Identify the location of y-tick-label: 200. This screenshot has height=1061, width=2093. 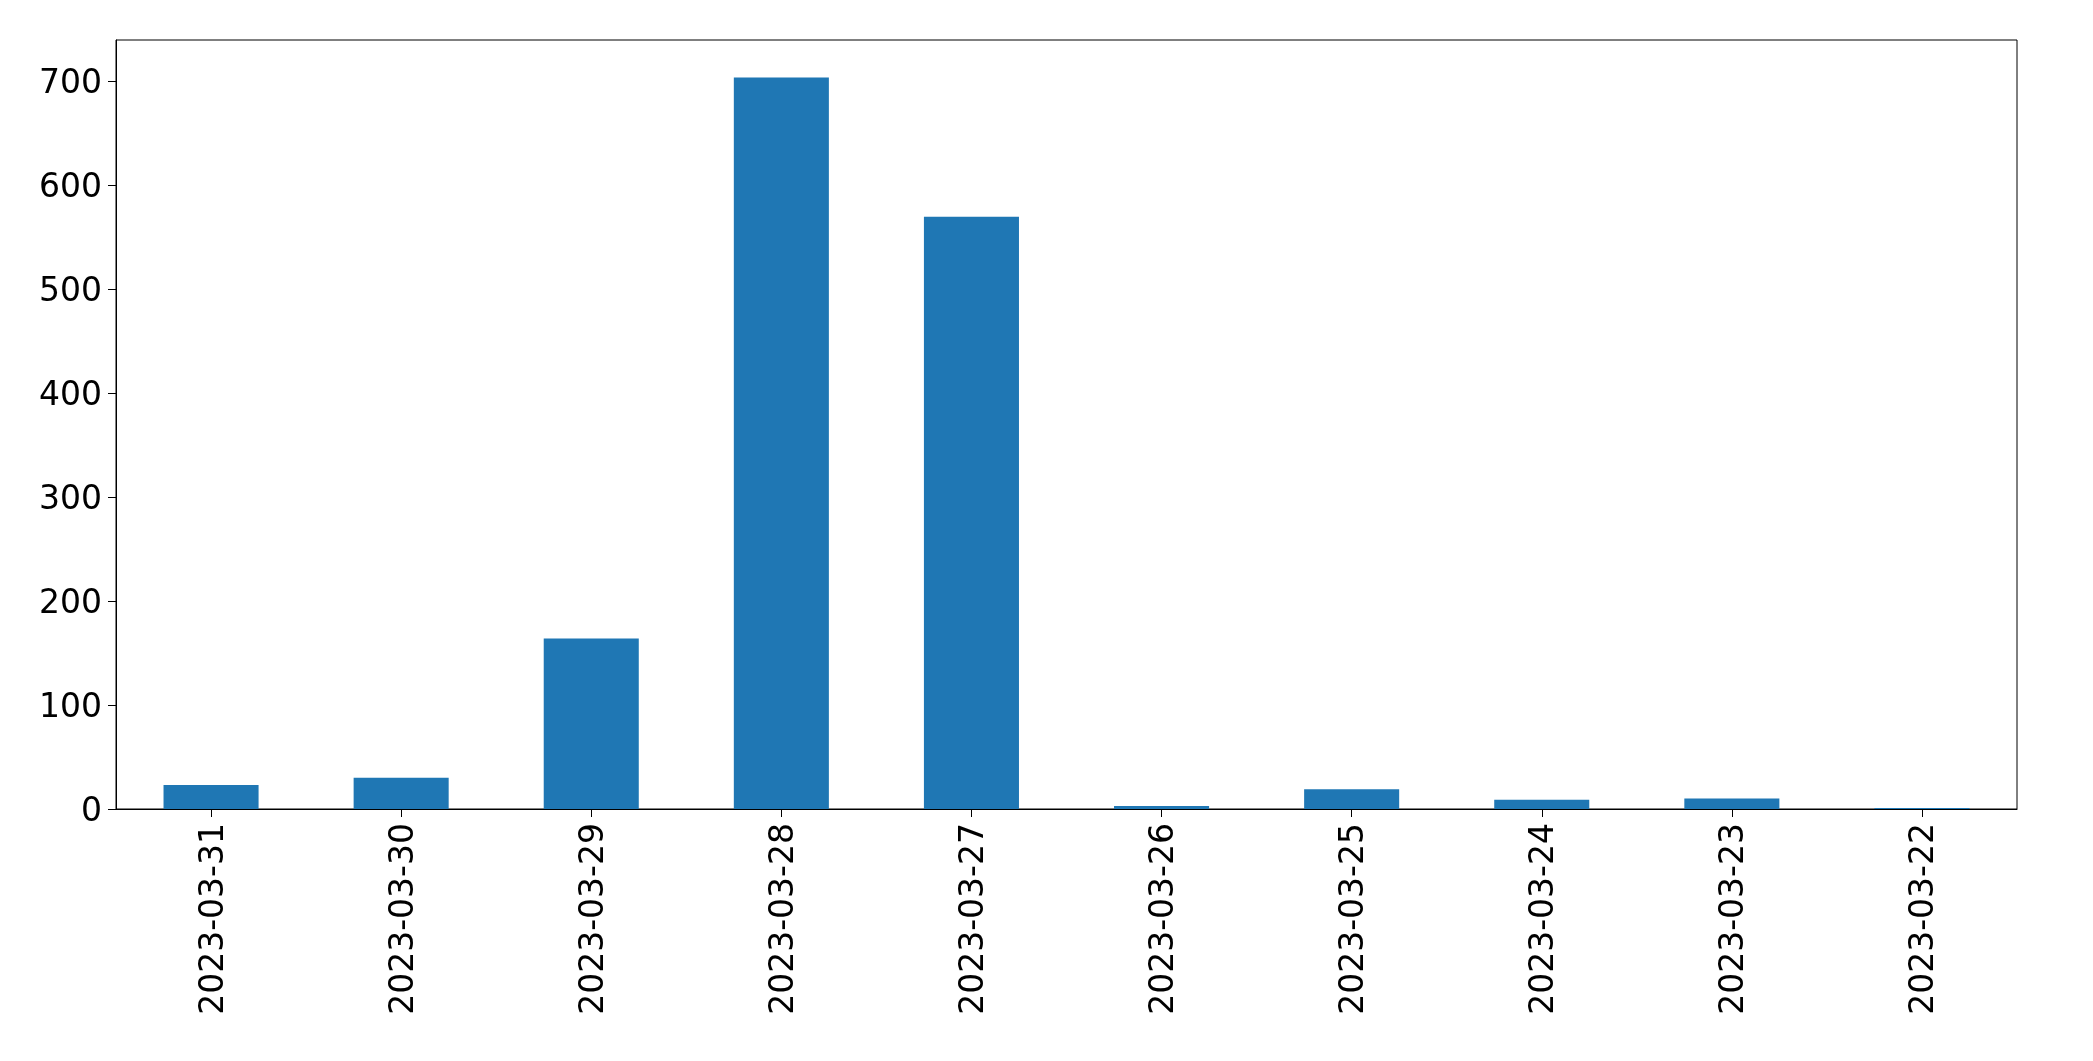
(70, 601).